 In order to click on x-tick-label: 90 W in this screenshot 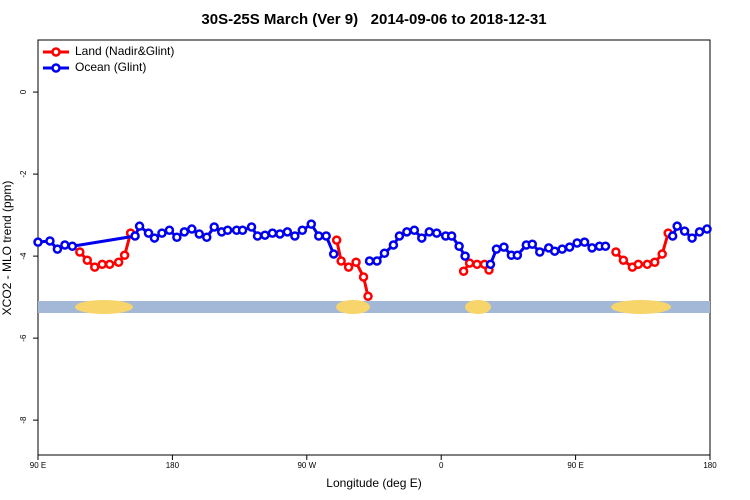, I will do `click(306, 465)`.